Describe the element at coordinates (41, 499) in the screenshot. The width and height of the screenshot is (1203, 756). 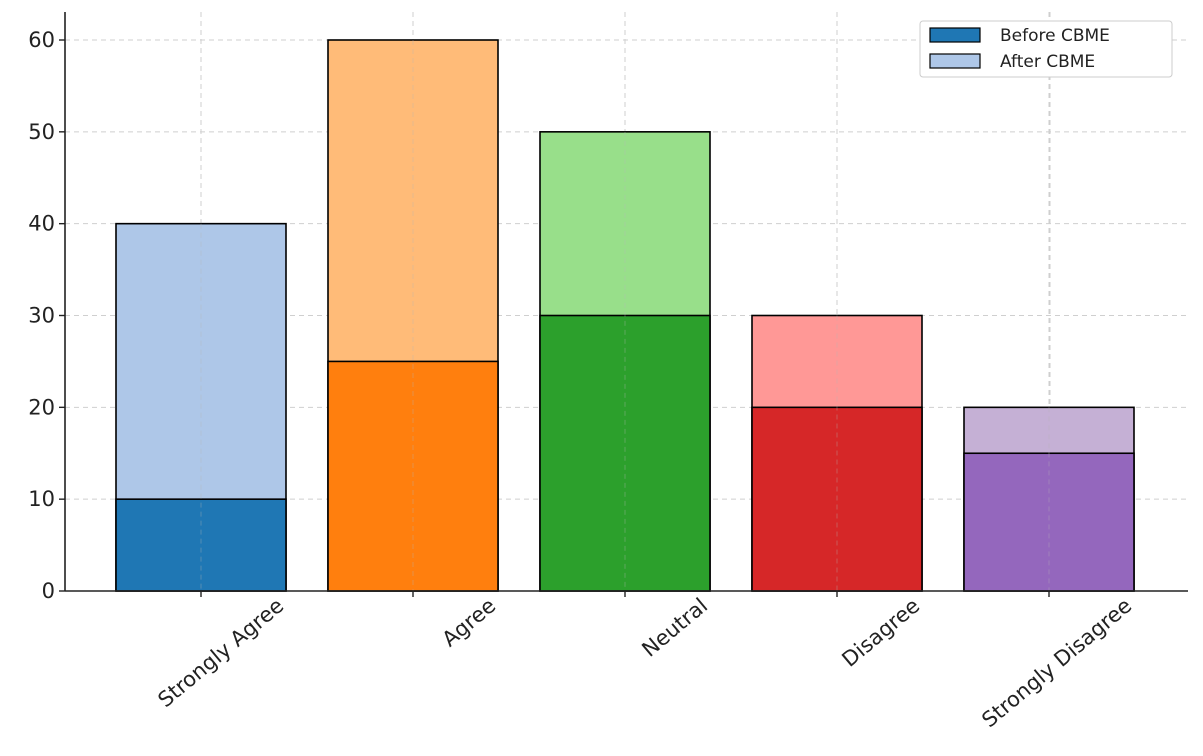
I see `y-tick-label: 10` at that location.